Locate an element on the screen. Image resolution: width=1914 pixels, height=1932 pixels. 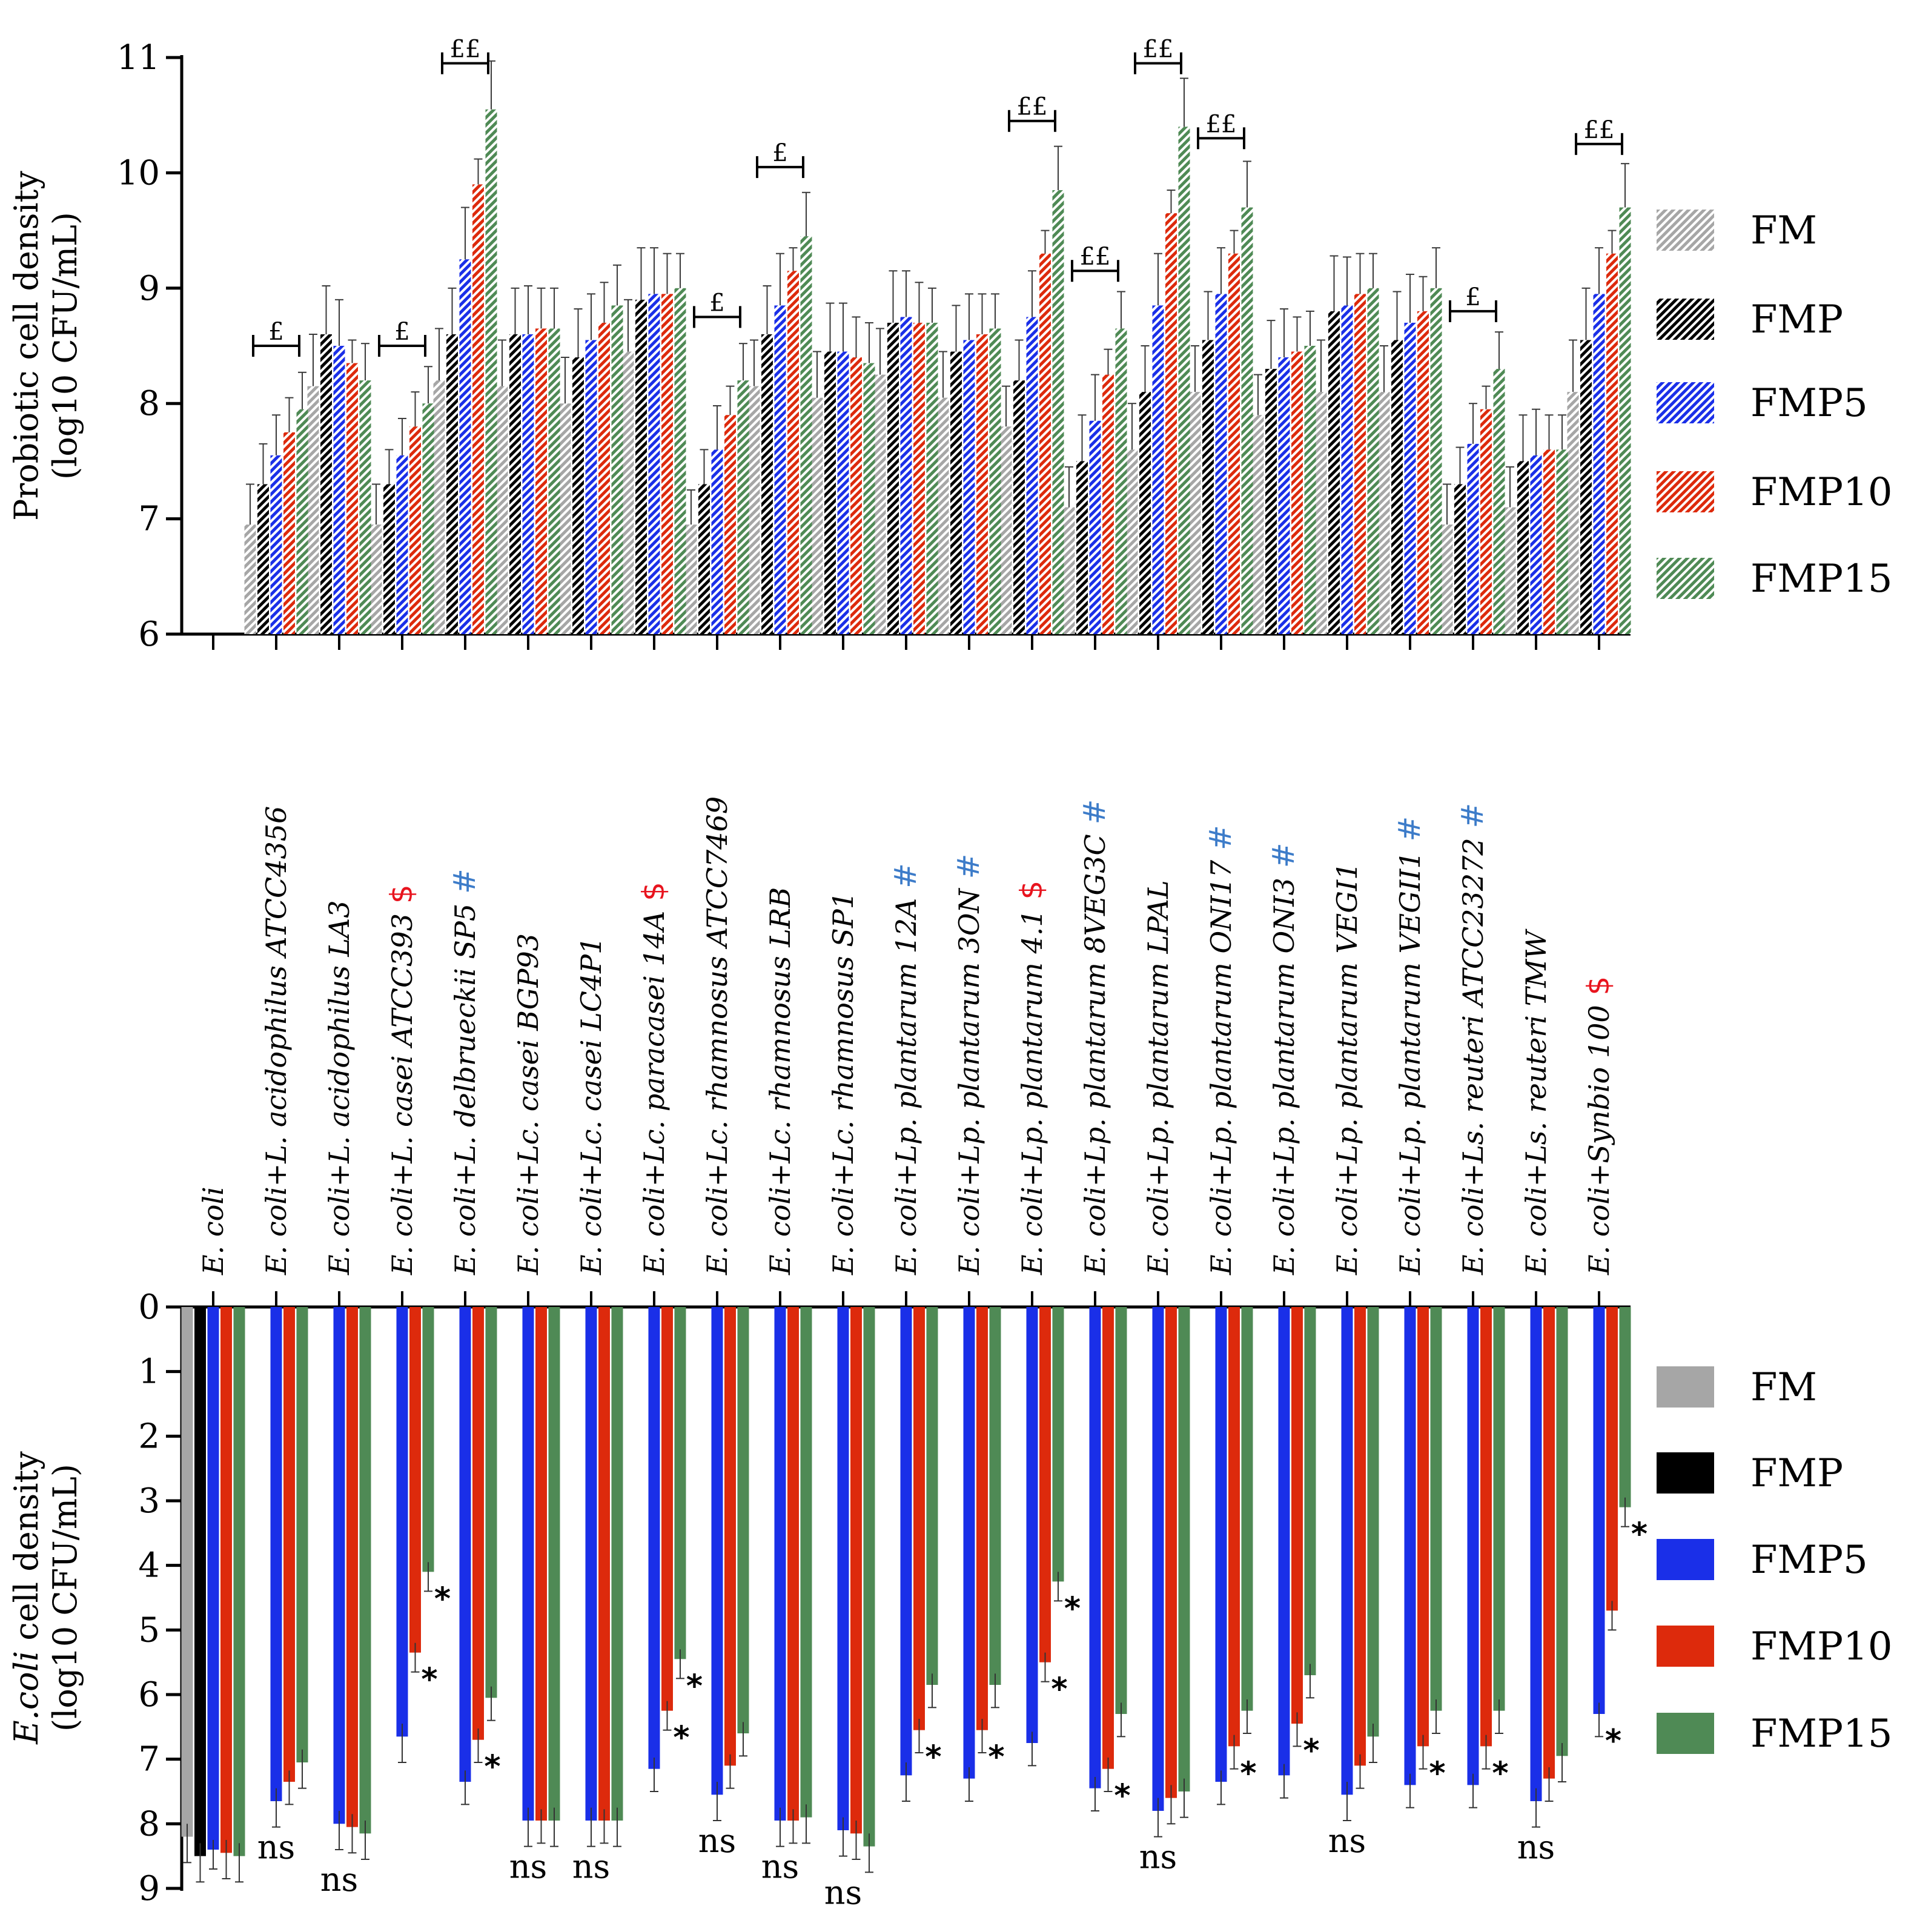
legend-swatch-fmp is located at coordinates (1686, 320).